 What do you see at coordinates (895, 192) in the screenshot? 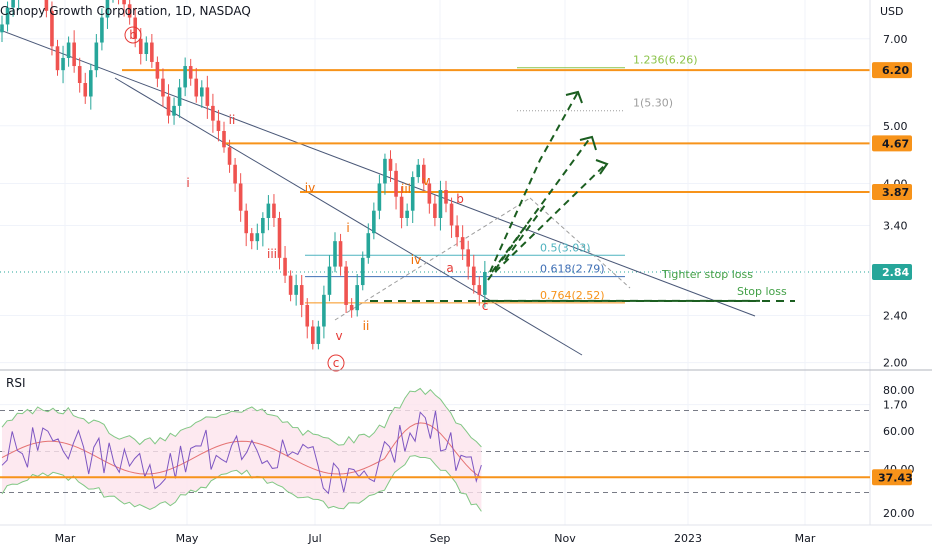
I see `price-tag-label: 3.87` at bounding box center [895, 192].